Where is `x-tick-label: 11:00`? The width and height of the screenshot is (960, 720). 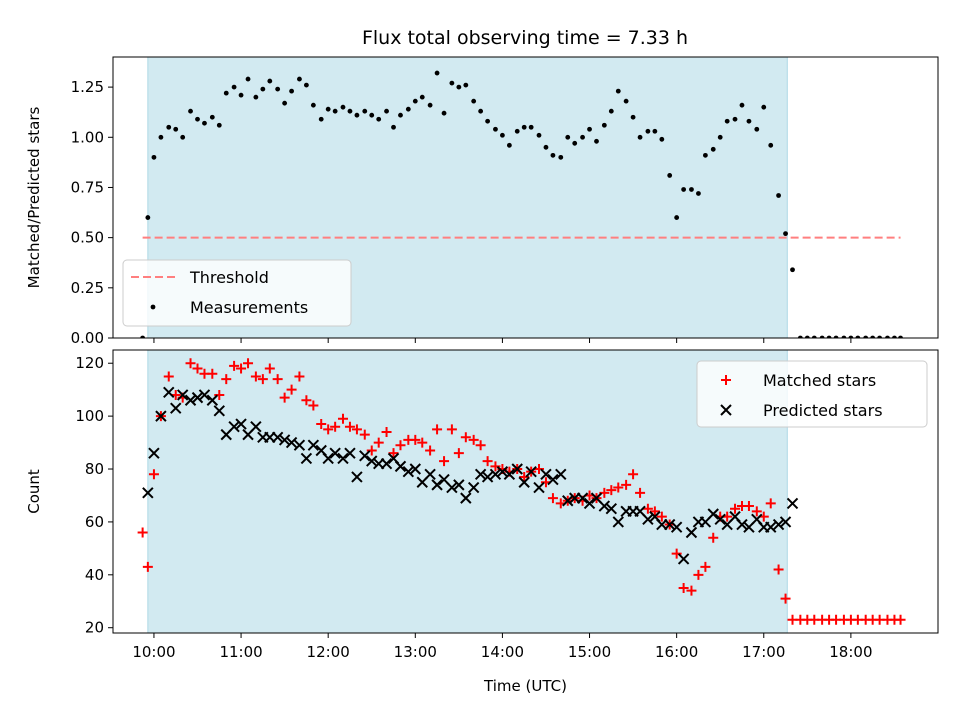
x-tick-label: 11:00 is located at coordinates (240, 652).